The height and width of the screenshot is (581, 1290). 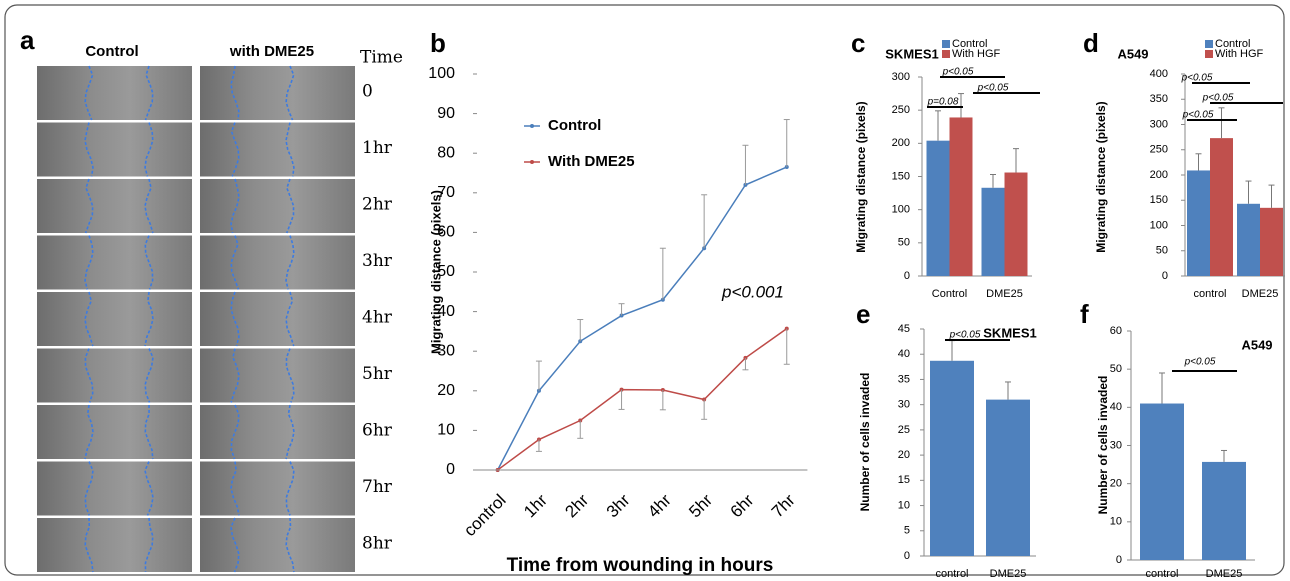 I want to click on time-label: 1hr, so click(x=377, y=148).